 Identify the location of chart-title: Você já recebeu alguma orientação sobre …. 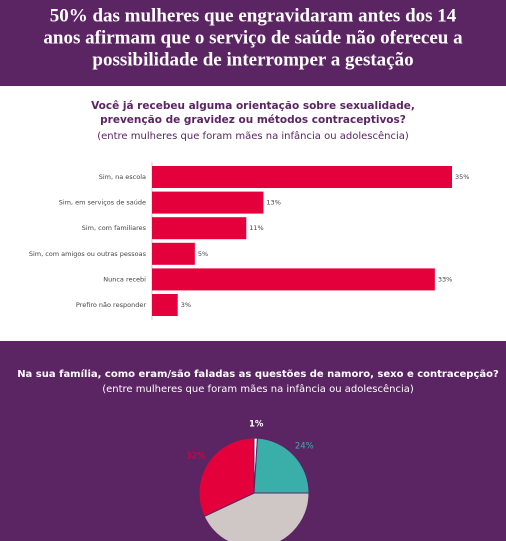
(253, 106).